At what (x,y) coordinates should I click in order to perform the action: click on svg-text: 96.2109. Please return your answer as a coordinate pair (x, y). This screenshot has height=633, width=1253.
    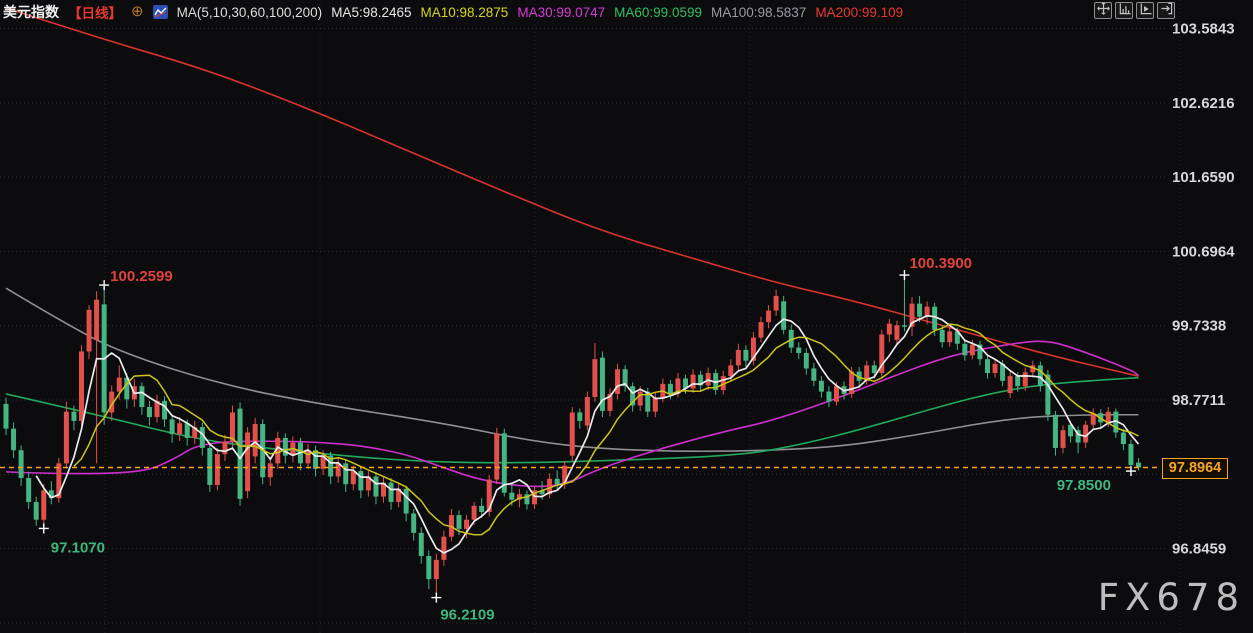
    Looking at the image, I should click on (467, 615).